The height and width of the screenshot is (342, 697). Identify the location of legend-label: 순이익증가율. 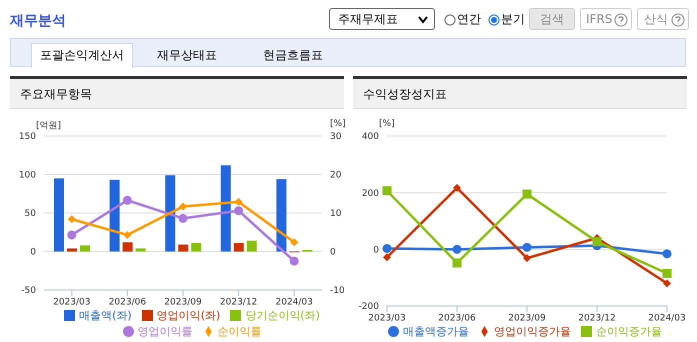
(629, 331).